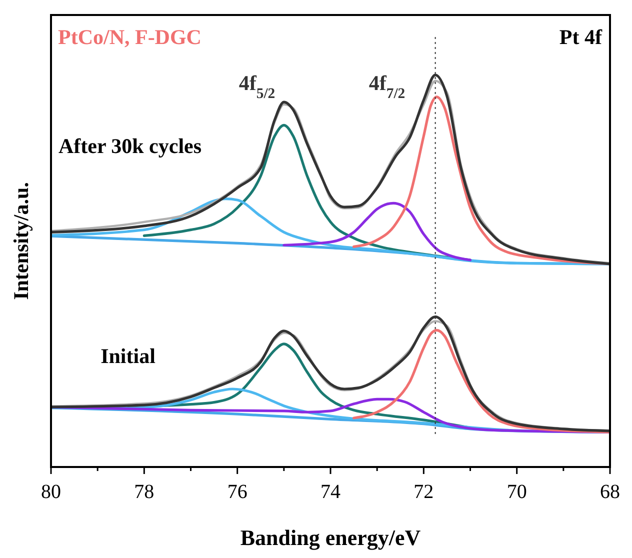 This screenshot has width=632, height=558. What do you see at coordinates (130, 146) in the screenshot?
I see `annotation: After 30k cycles` at bounding box center [130, 146].